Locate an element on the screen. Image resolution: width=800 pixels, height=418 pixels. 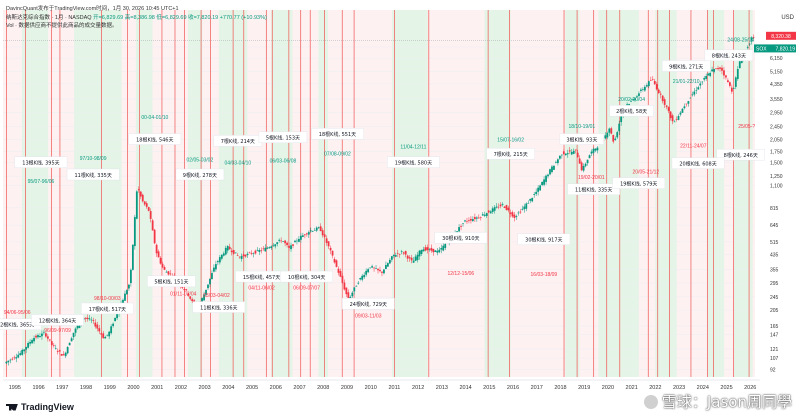
sma-value: 7,820.19 is located at coordinates (786, 49).